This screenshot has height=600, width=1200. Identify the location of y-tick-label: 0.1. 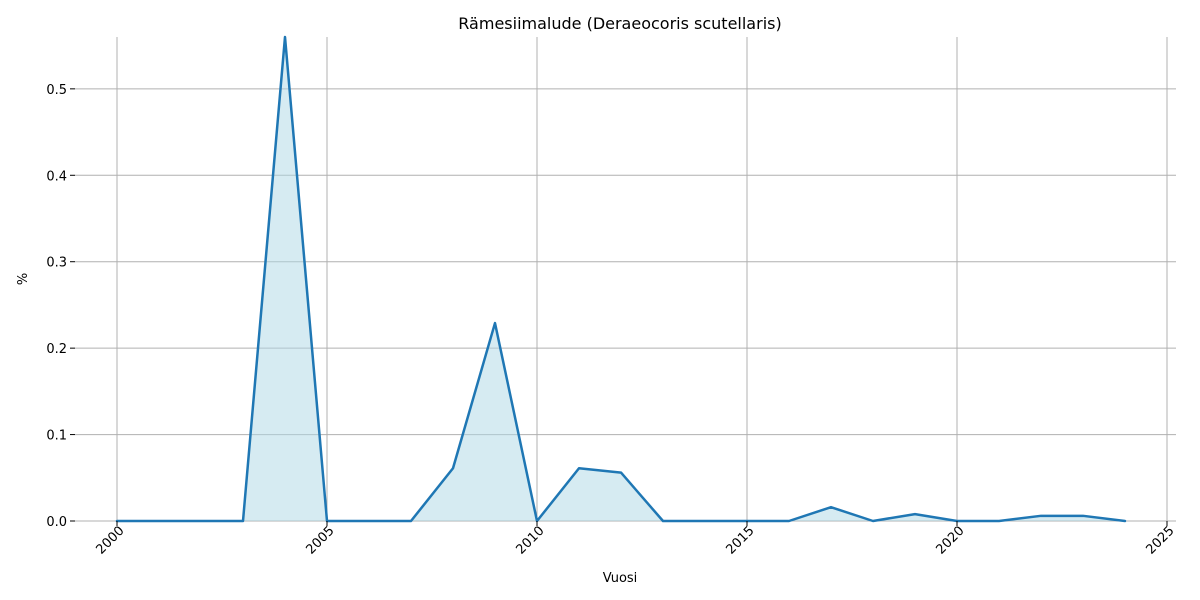
(56, 436).